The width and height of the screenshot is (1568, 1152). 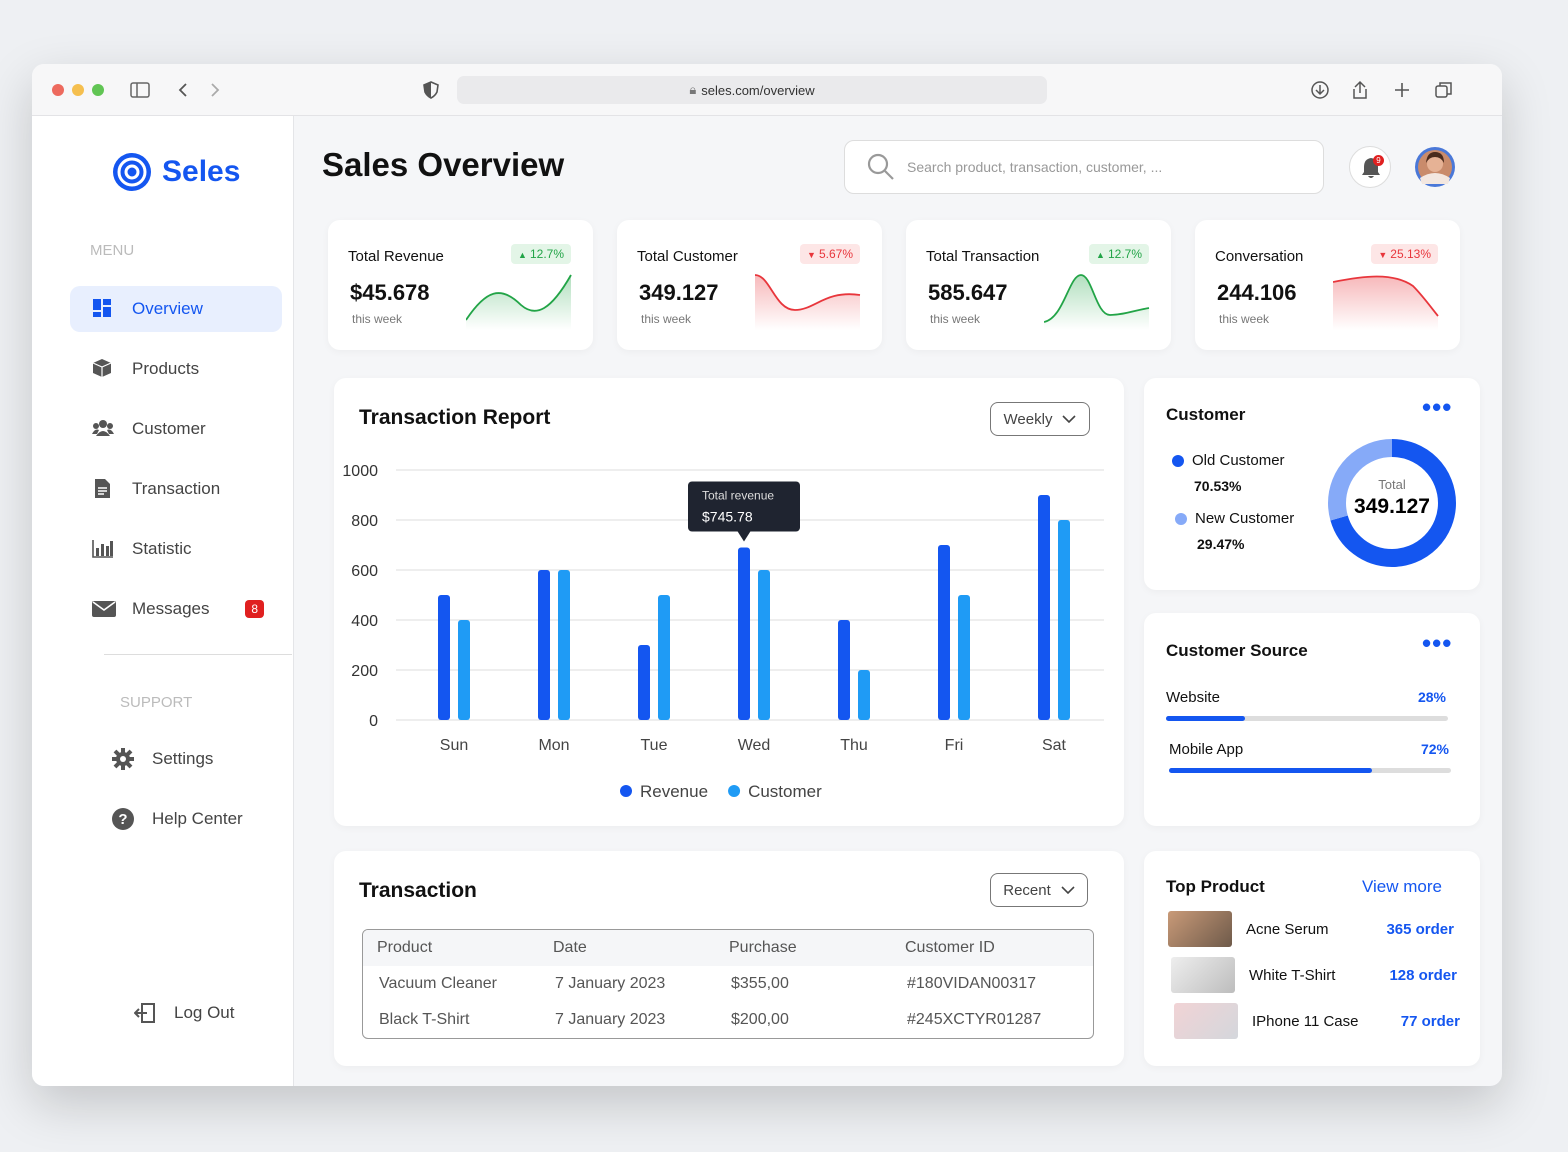 I want to click on page-title: Sales Overview, so click(x=443, y=164).